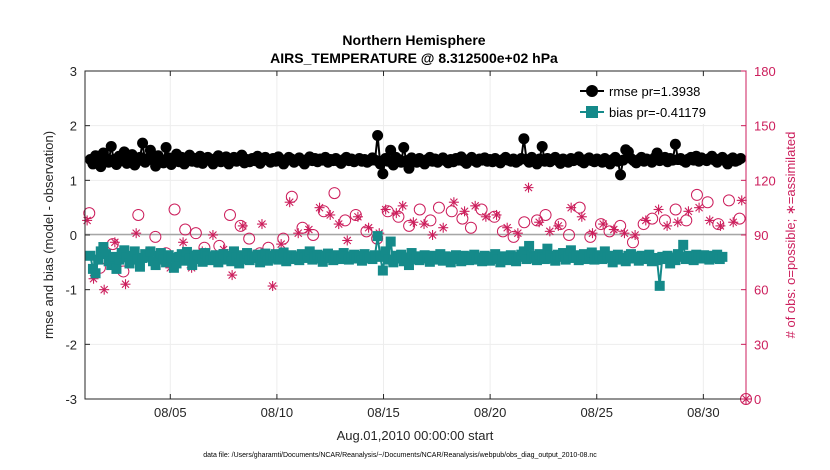 This screenshot has width=830, height=470. I want to click on x-tick-label: 08/15, so click(383, 412).